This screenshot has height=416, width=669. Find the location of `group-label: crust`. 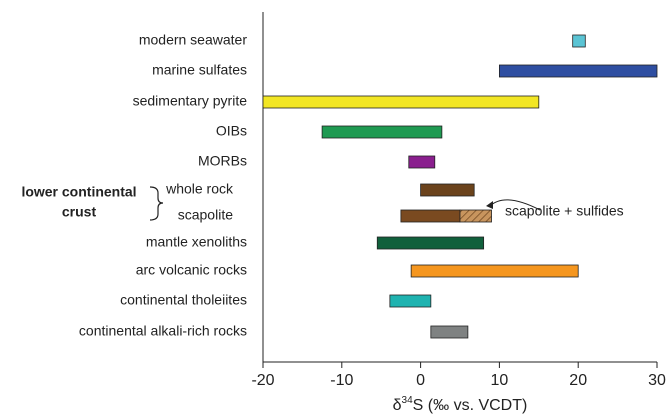

group-label: crust is located at coordinates (79, 212).